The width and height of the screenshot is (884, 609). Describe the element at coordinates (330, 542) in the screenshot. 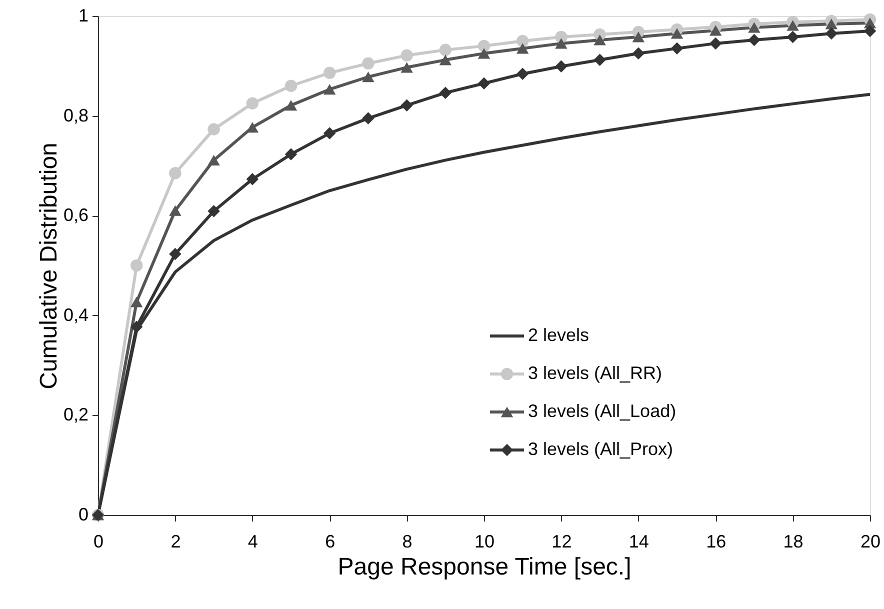

I see `x-tick-label: 6` at that location.